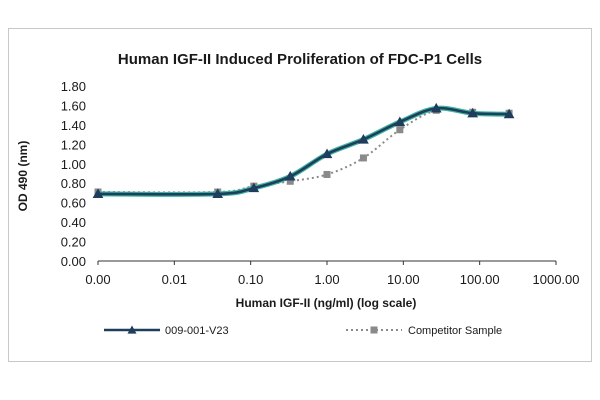 The width and height of the screenshot is (600, 400). I want to click on legend-item: Competitor Sample, so click(424, 331).